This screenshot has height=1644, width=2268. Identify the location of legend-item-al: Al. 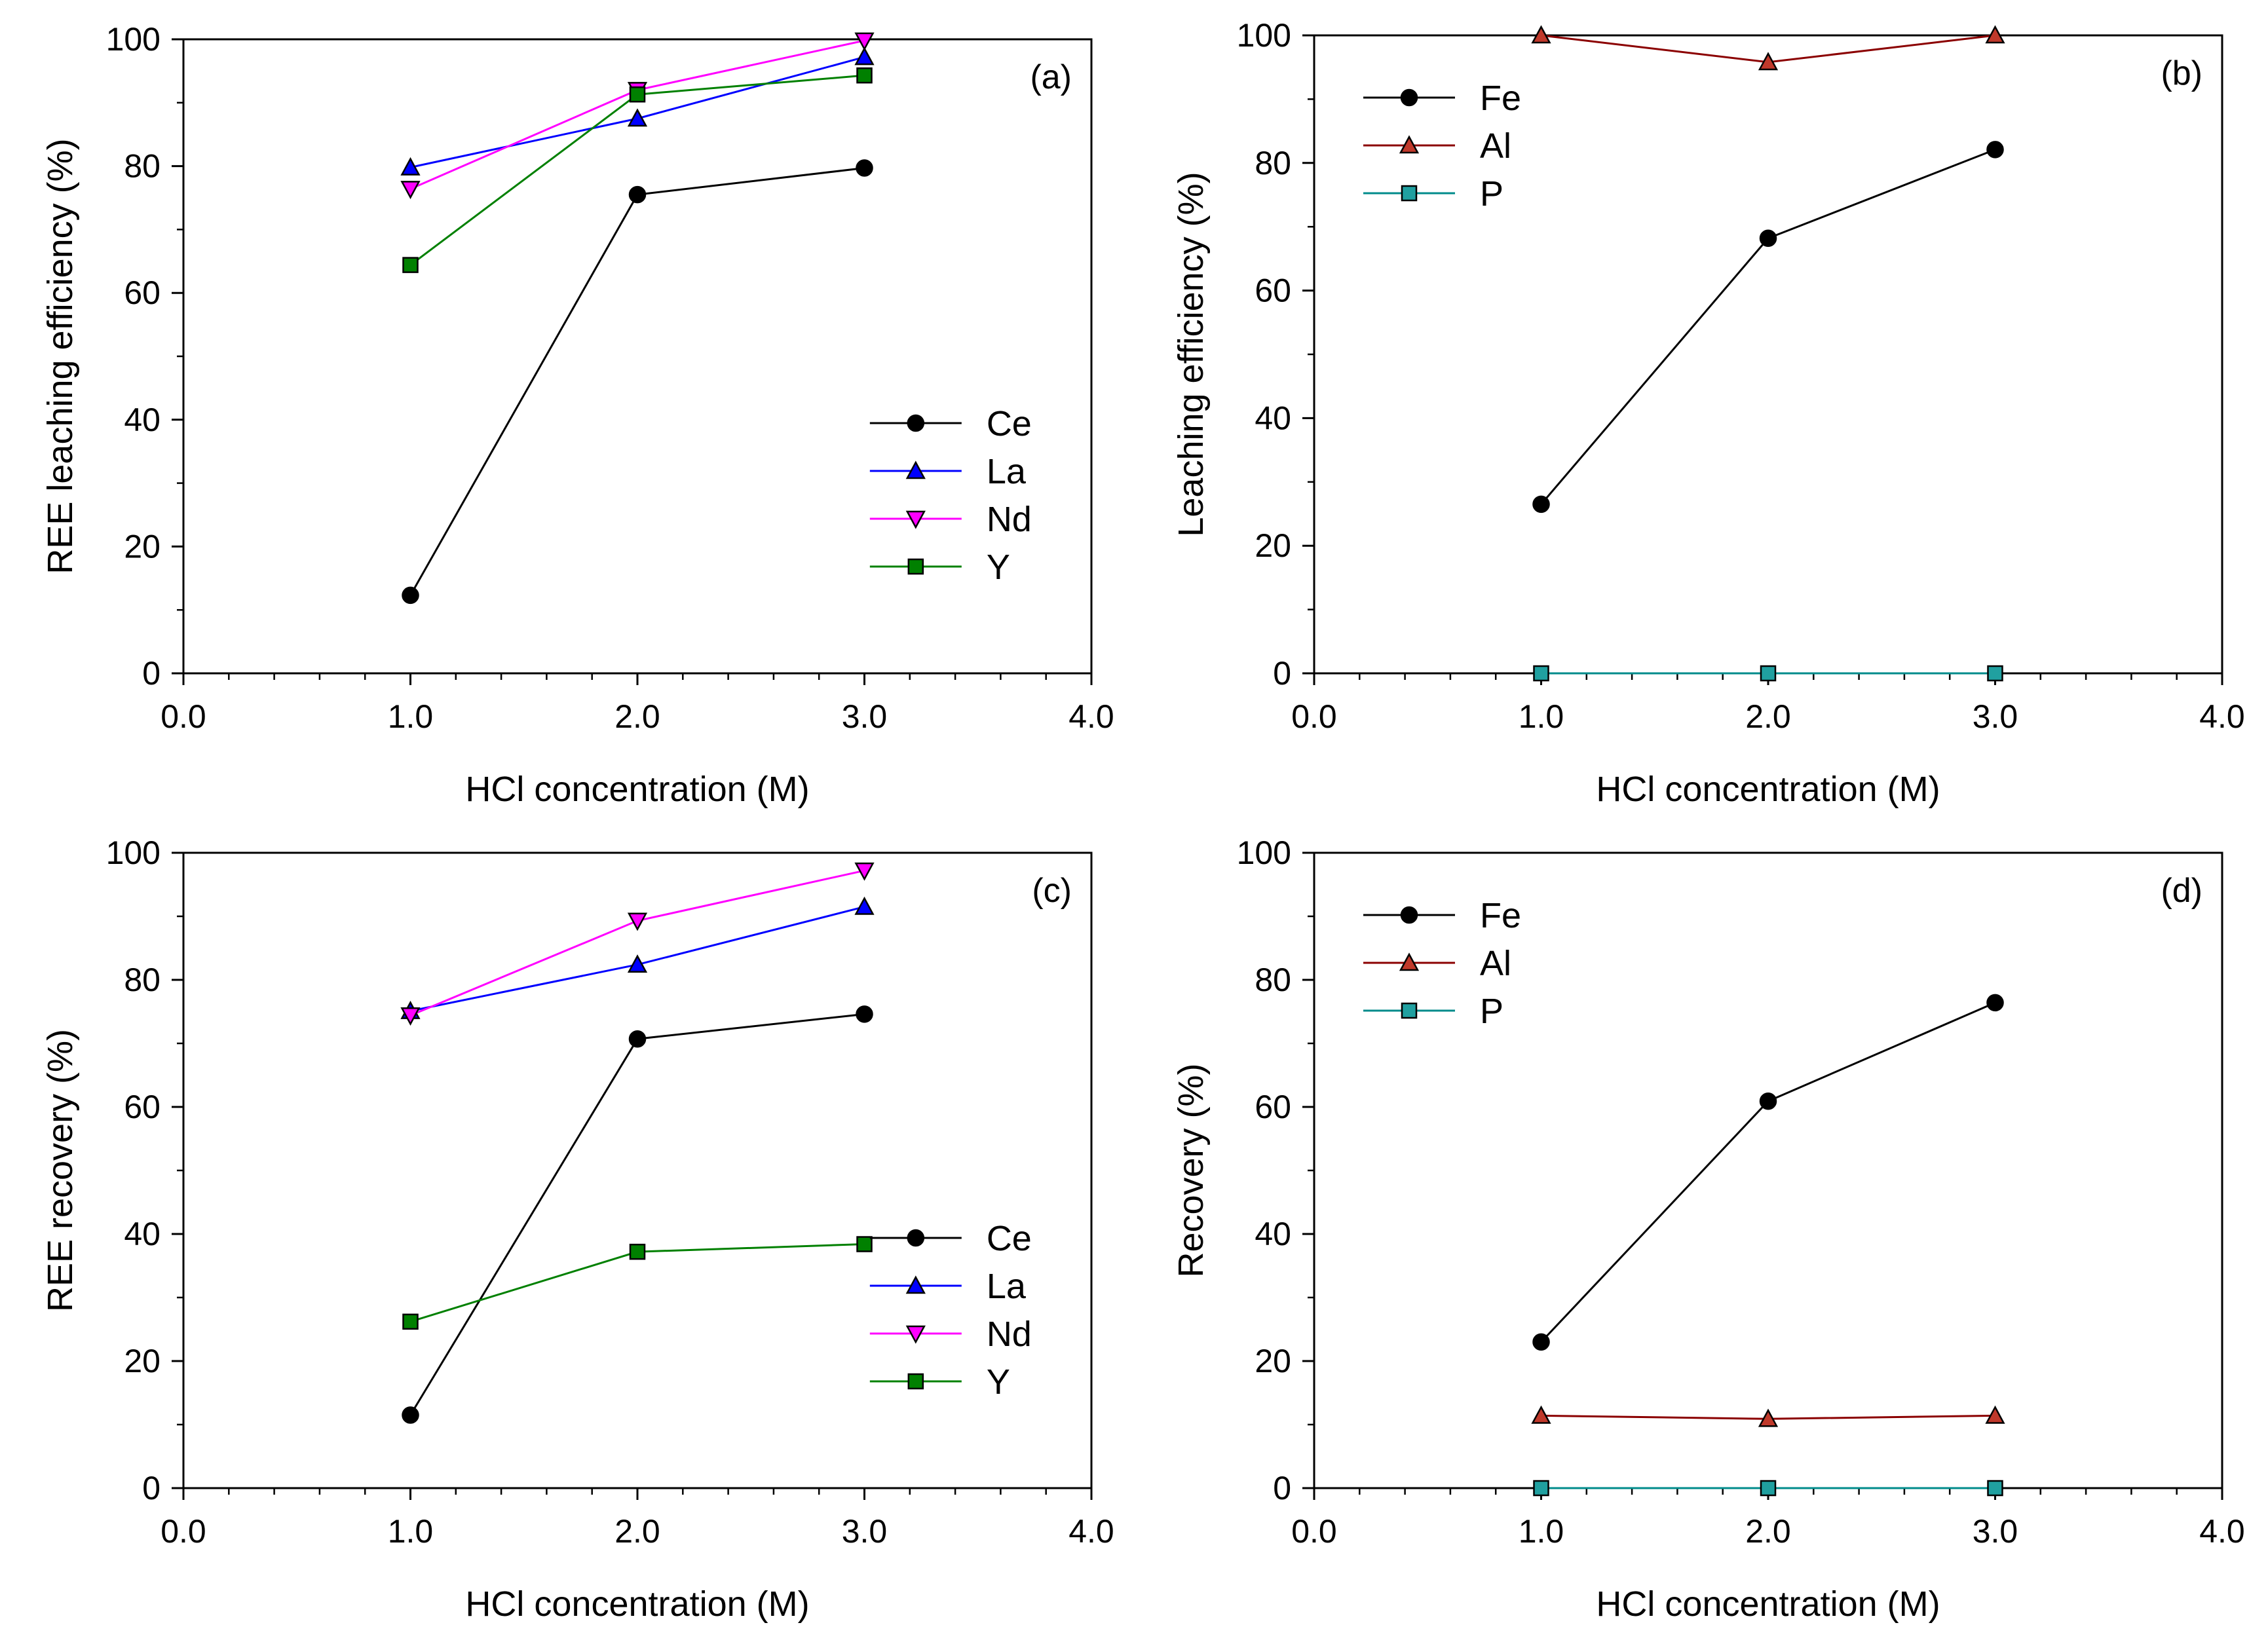
(1437, 963).